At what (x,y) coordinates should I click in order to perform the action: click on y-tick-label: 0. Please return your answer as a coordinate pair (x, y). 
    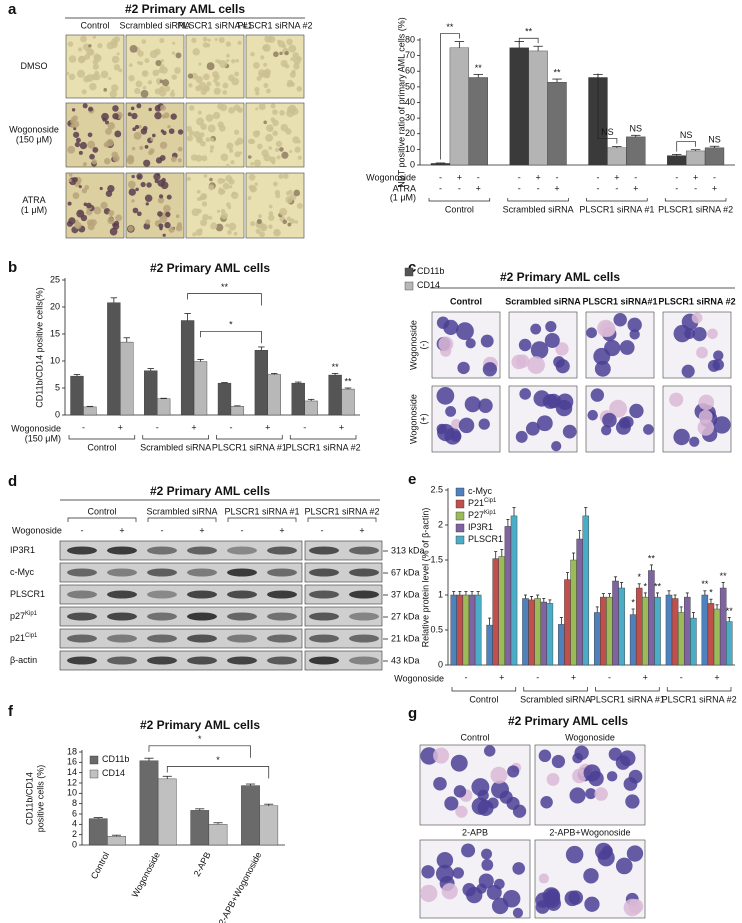
    Looking at the image, I should click on (412, 164).